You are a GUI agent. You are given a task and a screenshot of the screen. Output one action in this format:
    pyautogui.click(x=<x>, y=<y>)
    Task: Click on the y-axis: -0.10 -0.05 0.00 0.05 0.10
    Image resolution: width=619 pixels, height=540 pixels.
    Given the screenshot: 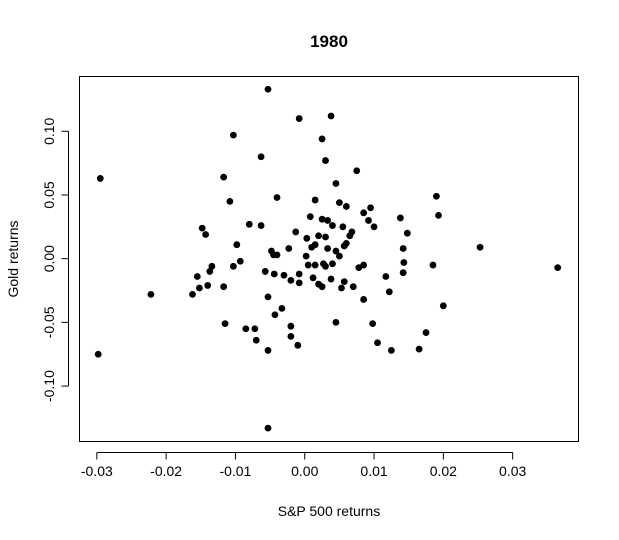 What is the action you would take?
    pyautogui.click(x=55, y=259)
    